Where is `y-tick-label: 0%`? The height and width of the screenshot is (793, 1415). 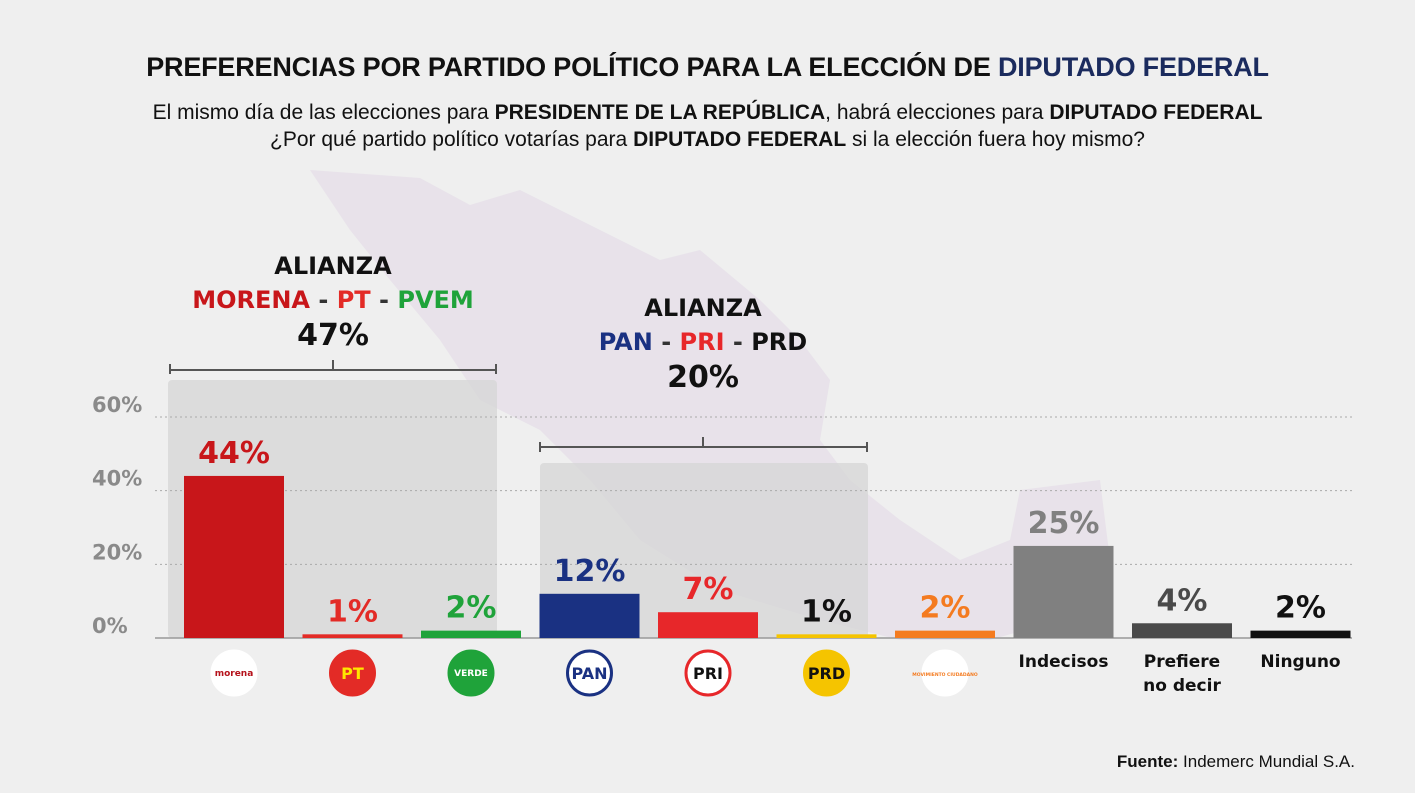 y-tick-label: 0% is located at coordinates (110, 626).